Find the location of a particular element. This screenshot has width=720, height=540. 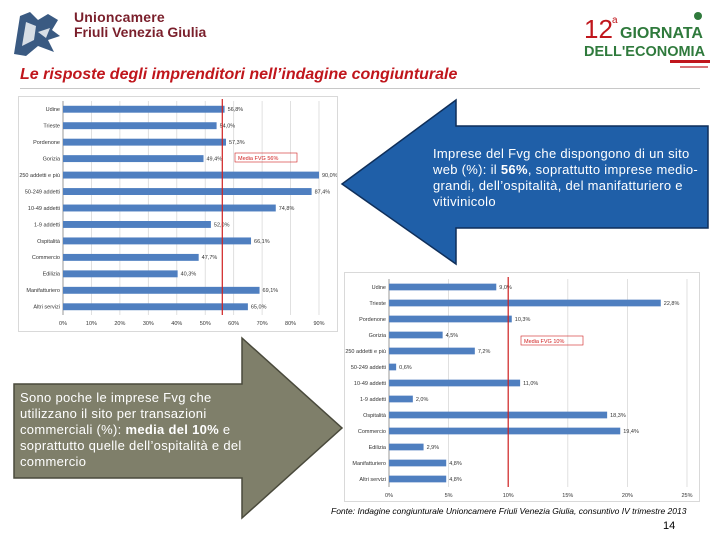

x-tick-label: 25% is located at coordinates (686, 496).